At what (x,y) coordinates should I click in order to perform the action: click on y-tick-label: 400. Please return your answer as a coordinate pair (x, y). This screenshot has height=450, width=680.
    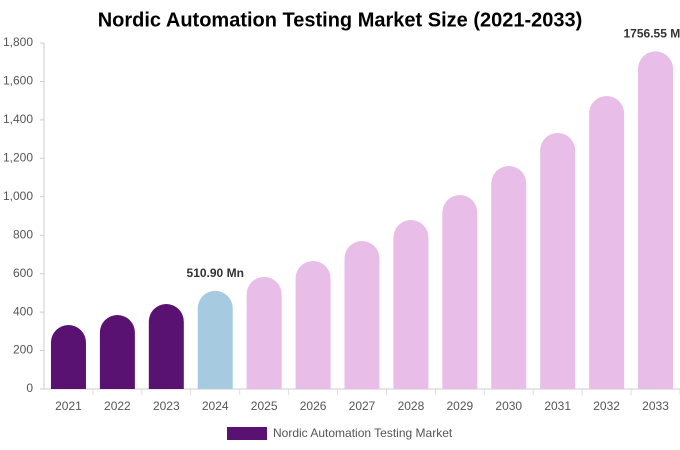
    Looking at the image, I should click on (23, 311).